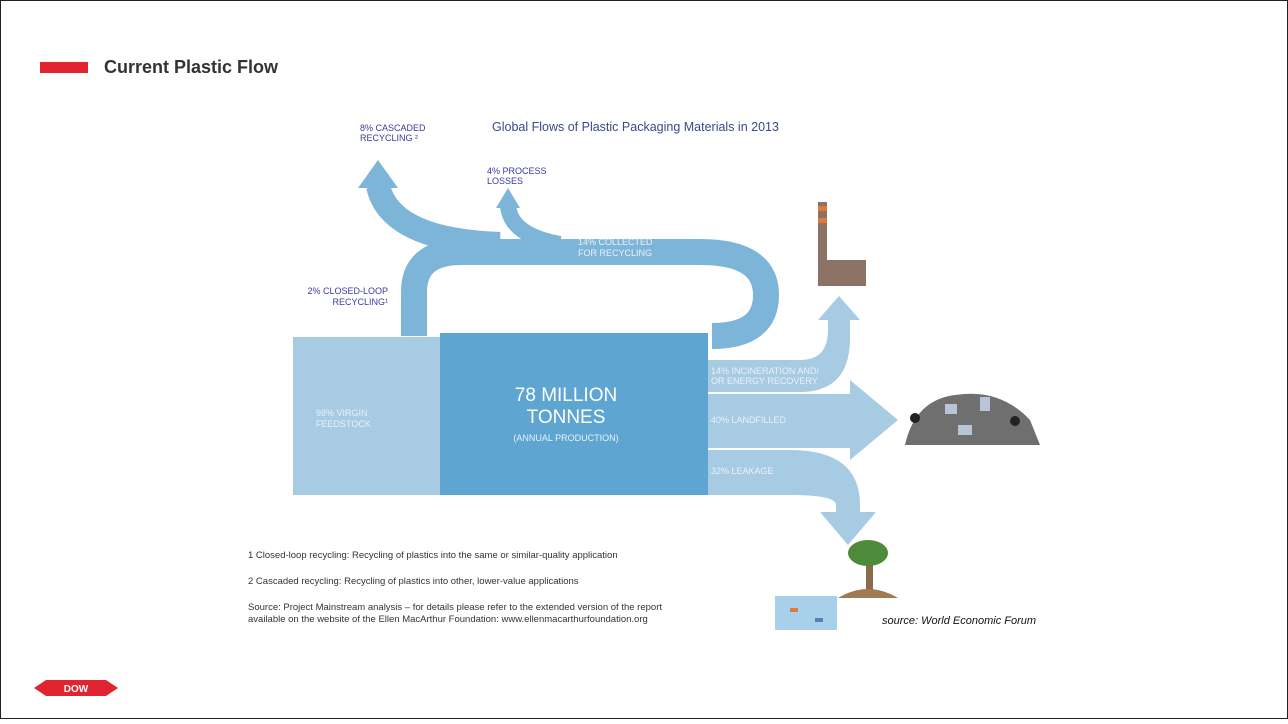 The width and height of the screenshot is (1288, 724). What do you see at coordinates (393, 128) in the screenshot?
I see `cascaded-label: 8% CASCADED` at bounding box center [393, 128].